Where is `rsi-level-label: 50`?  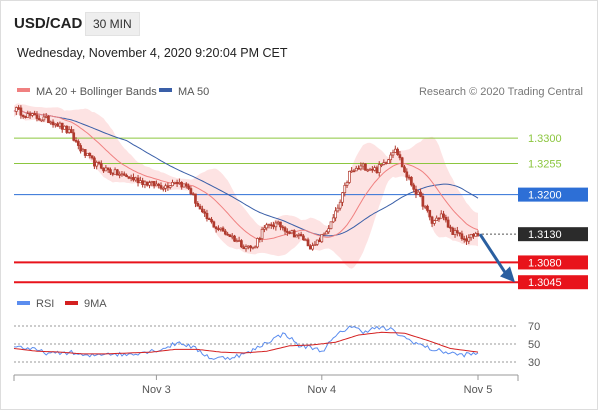
rsi-level-label: 50 is located at coordinates (534, 345).